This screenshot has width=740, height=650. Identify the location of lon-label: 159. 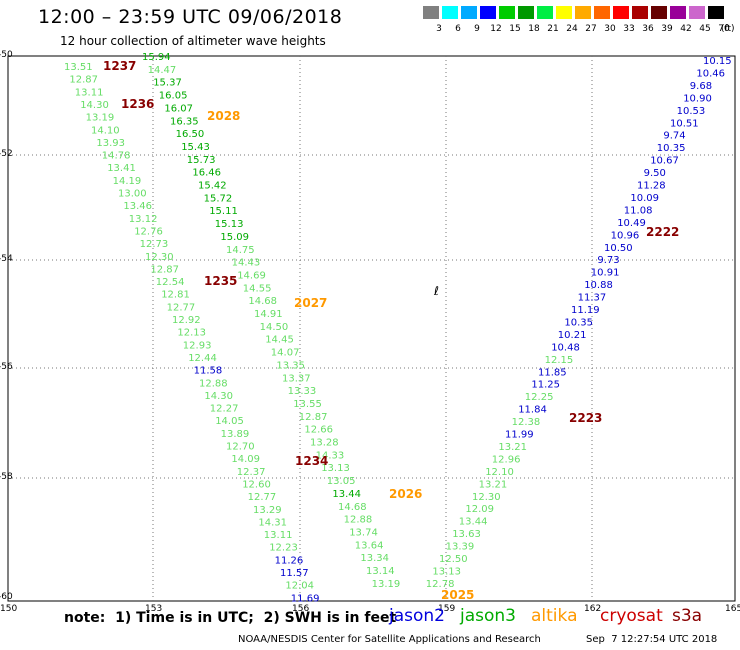
(447, 609).